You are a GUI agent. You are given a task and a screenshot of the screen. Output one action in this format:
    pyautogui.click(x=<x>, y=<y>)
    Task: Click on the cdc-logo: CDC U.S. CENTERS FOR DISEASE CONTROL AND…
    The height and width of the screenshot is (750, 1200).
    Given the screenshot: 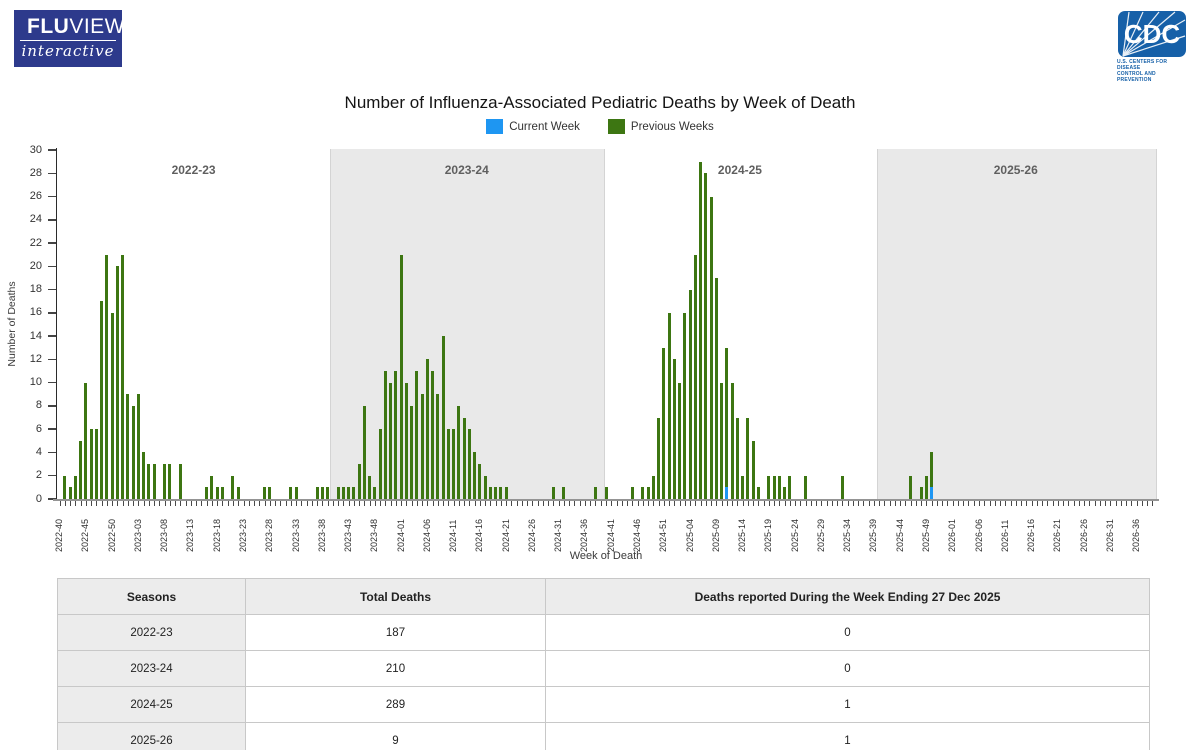 What is the action you would take?
    pyautogui.click(x=1152, y=46)
    